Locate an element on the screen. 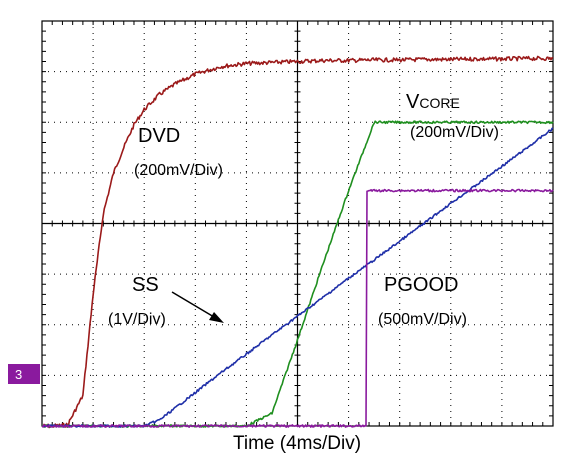 This screenshot has width=563, height=462. series-label-dvd: DVD is located at coordinates (159, 136).